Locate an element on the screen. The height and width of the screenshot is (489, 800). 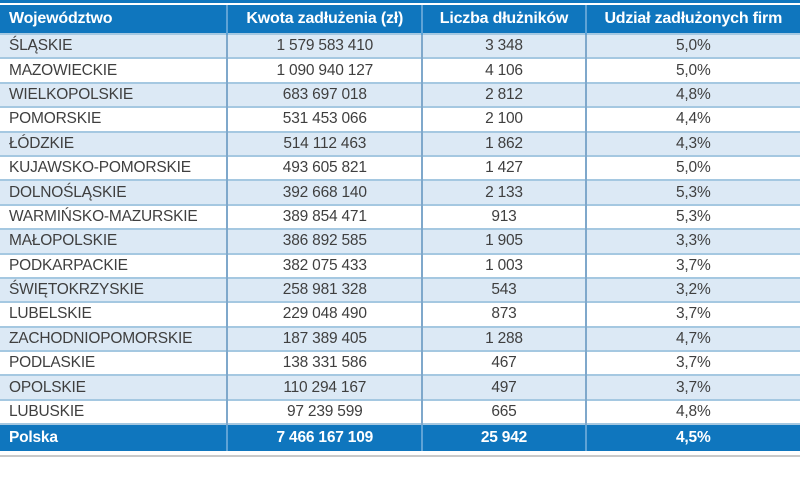
cell-voivodeship: LUBUSKIE is located at coordinates (114, 411).